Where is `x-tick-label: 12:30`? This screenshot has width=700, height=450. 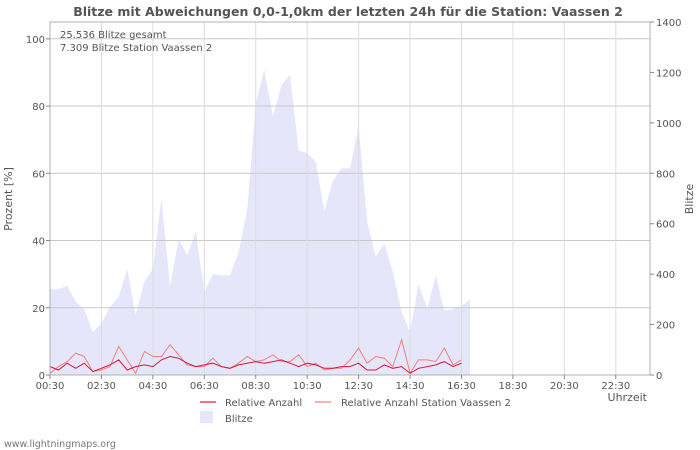
x-tick-label: 12:30 is located at coordinates (358, 386).